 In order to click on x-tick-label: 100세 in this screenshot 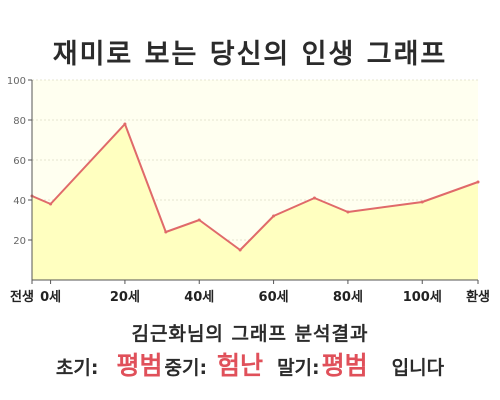, I will do `click(422, 297)`.